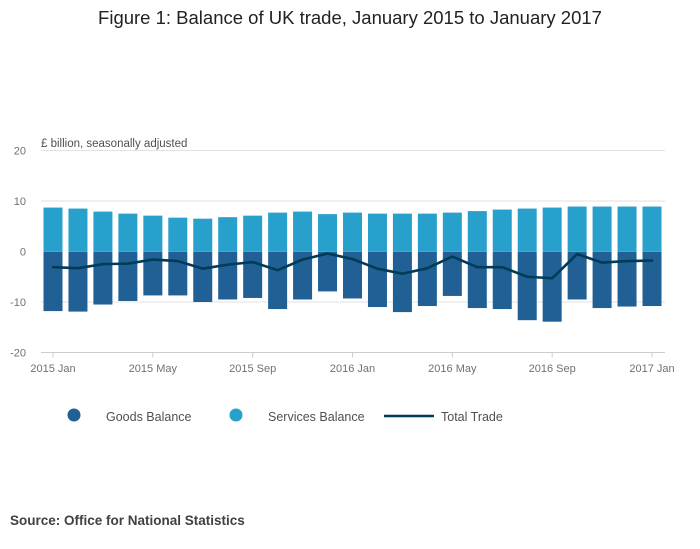  Describe the element at coordinates (20, 202) in the screenshot. I see `y-tick-label: 10` at that location.